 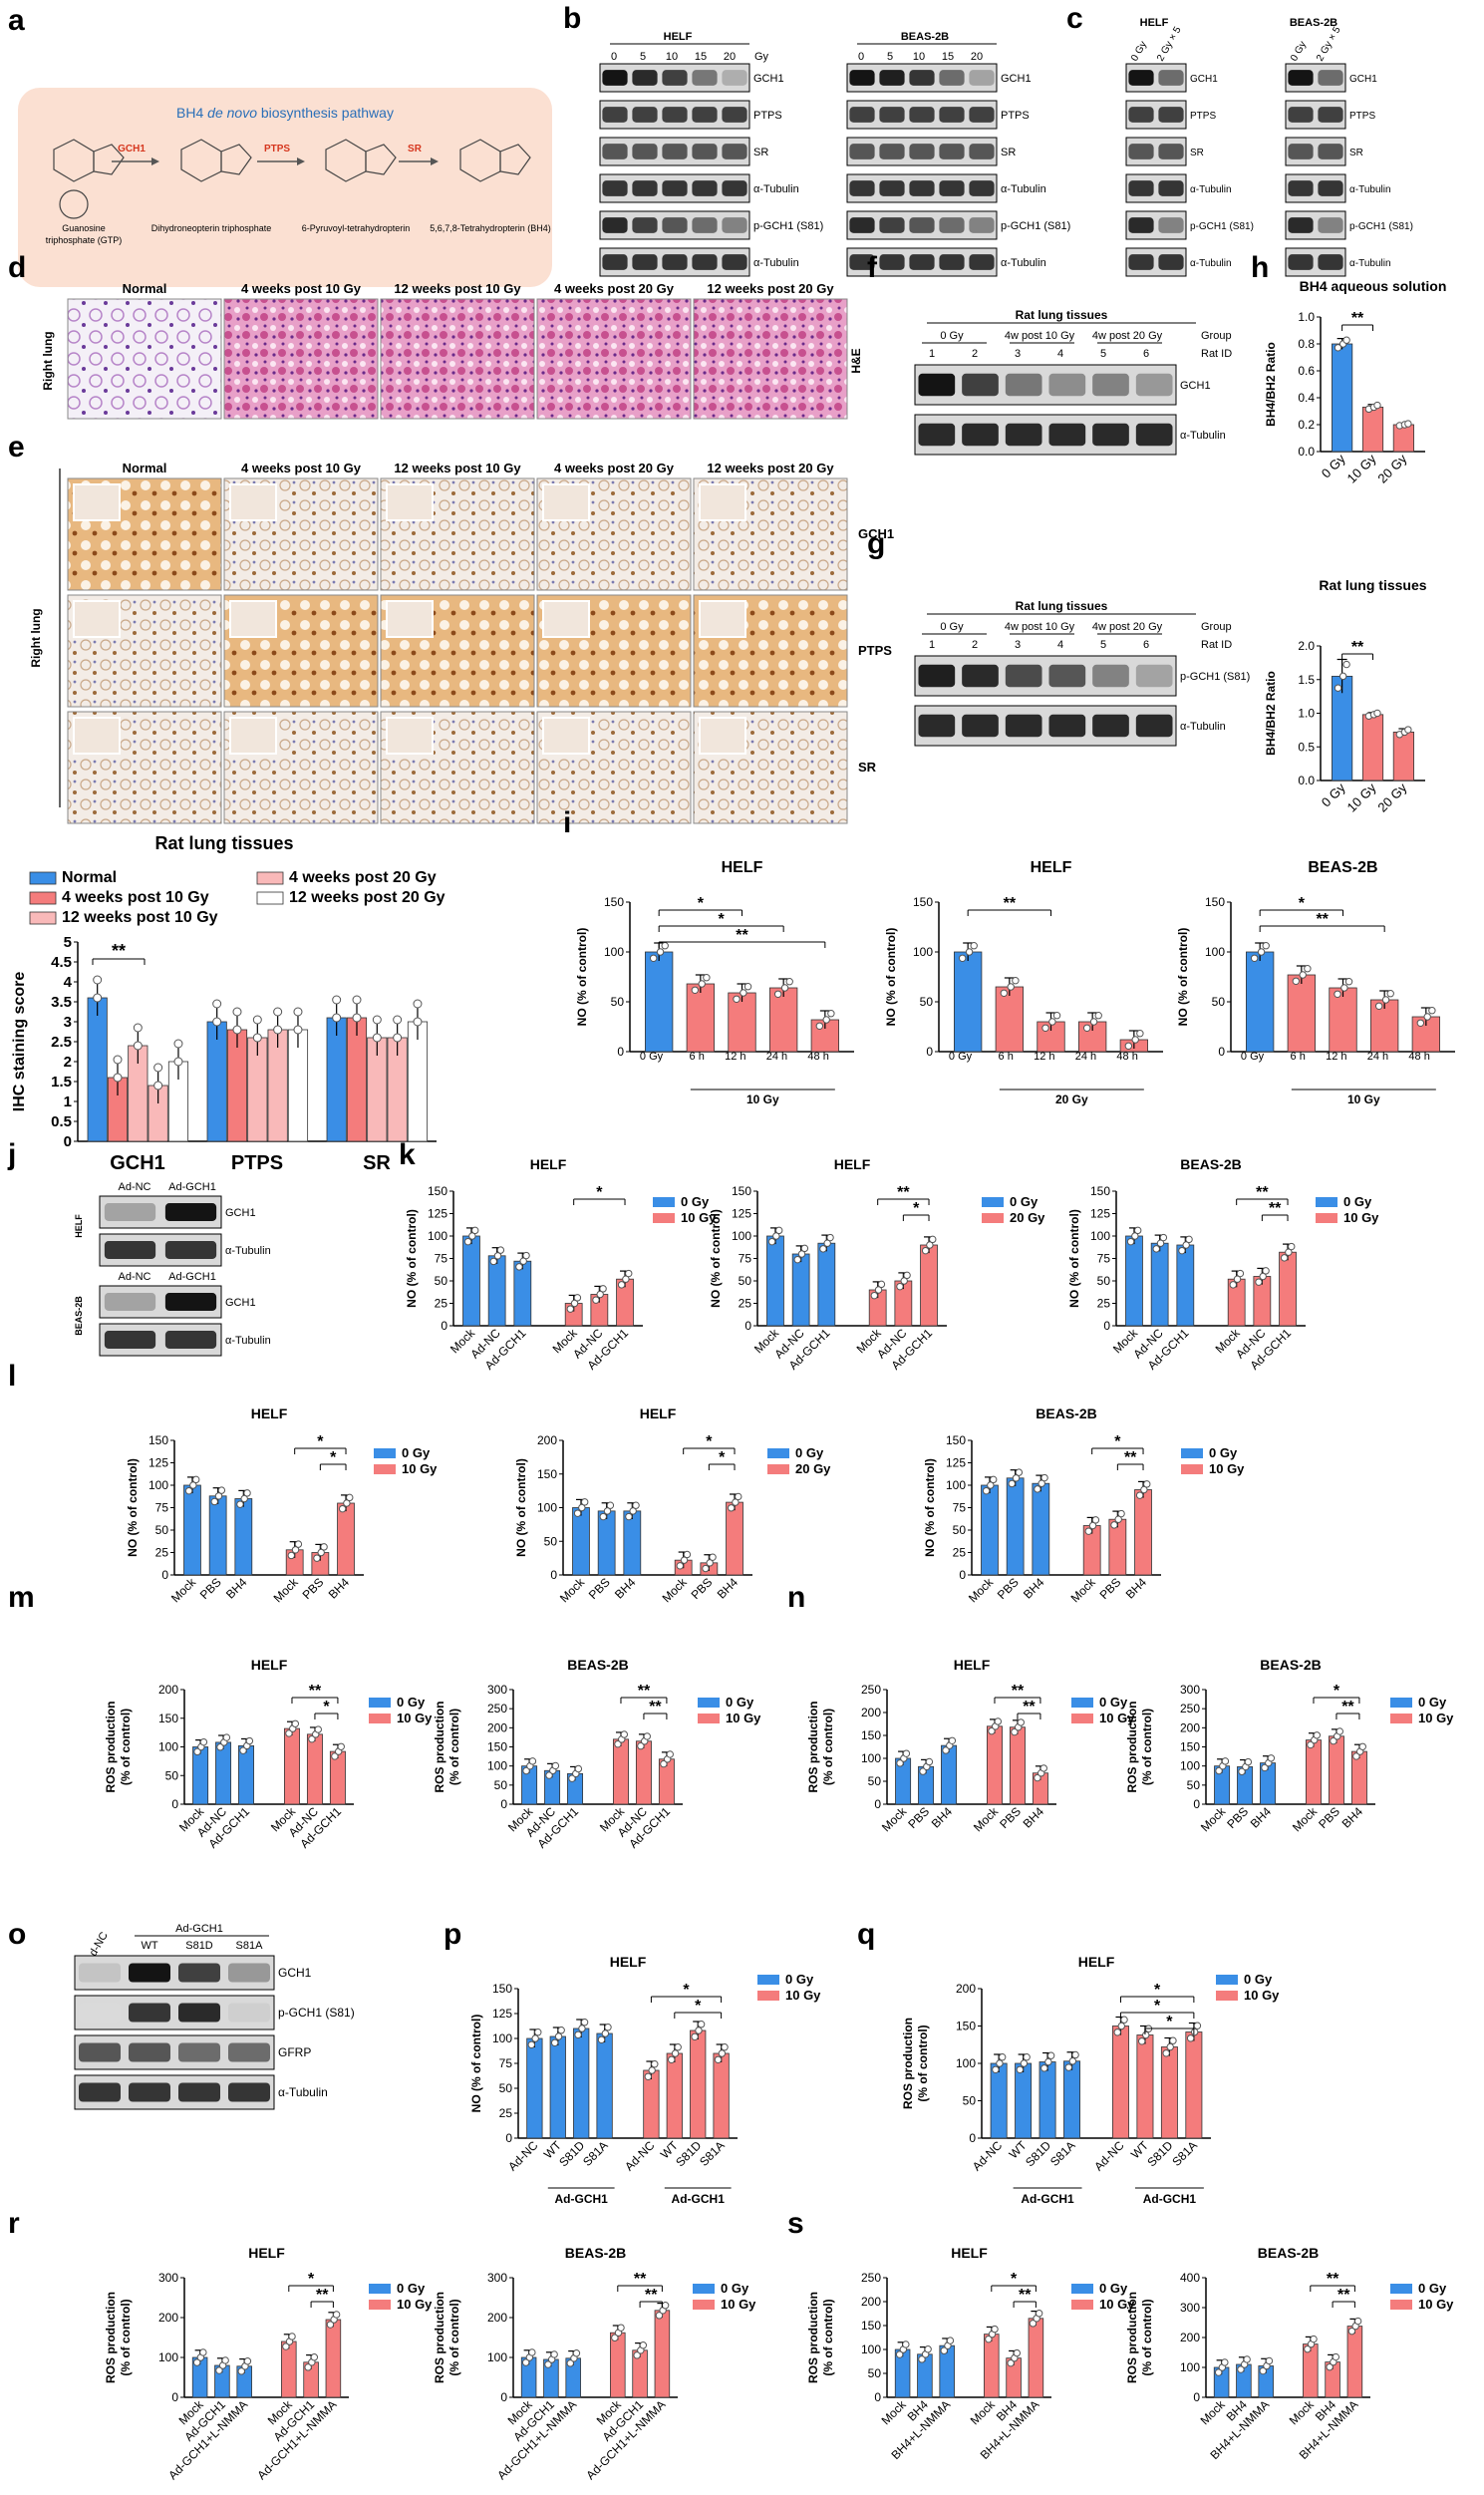 What do you see at coordinates (134, 1187) in the screenshot?
I see `lane-label: Ad-NC` at bounding box center [134, 1187].